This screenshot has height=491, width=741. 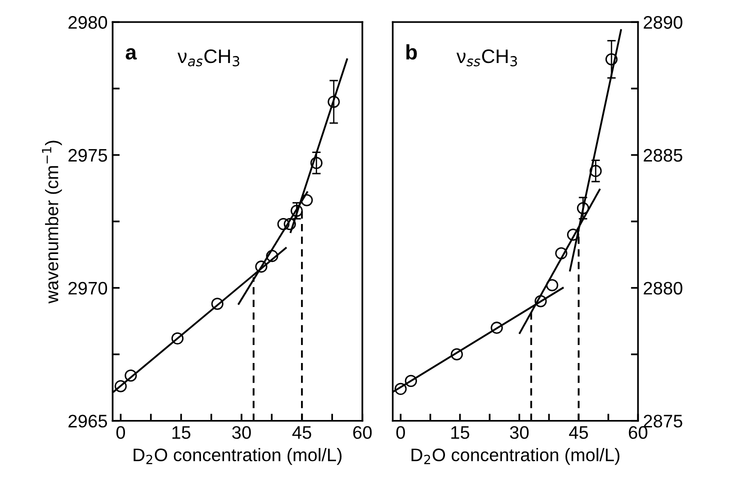 What do you see at coordinates (663, 421) in the screenshot?
I see `y2-tick-label: 2875` at bounding box center [663, 421].